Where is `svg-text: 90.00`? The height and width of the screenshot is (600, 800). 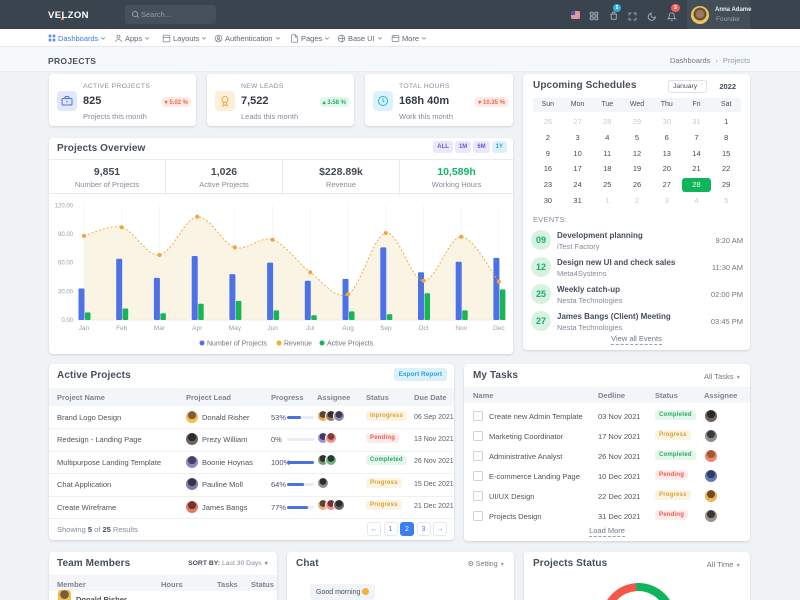
svg-text: 90.00 is located at coordinates (66, 235).